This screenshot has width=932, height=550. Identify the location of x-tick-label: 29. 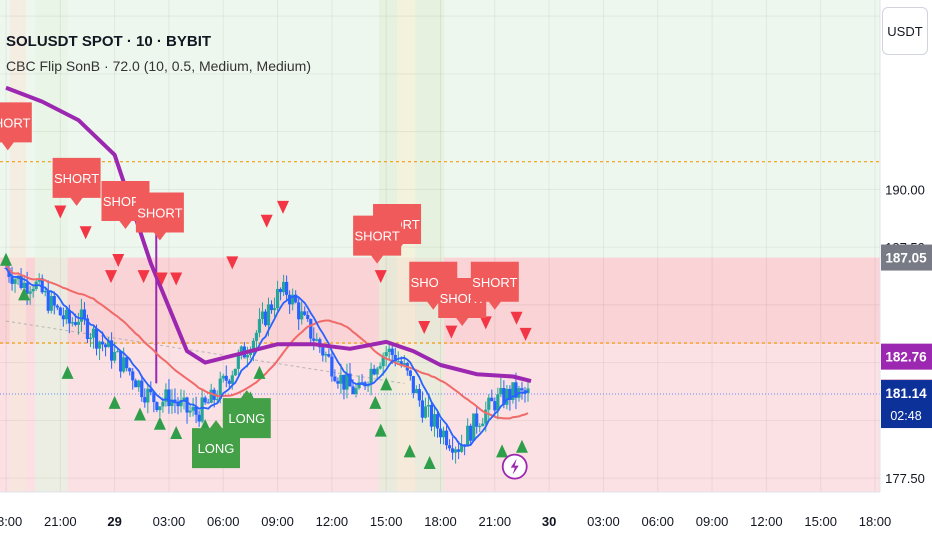
(114, 521).